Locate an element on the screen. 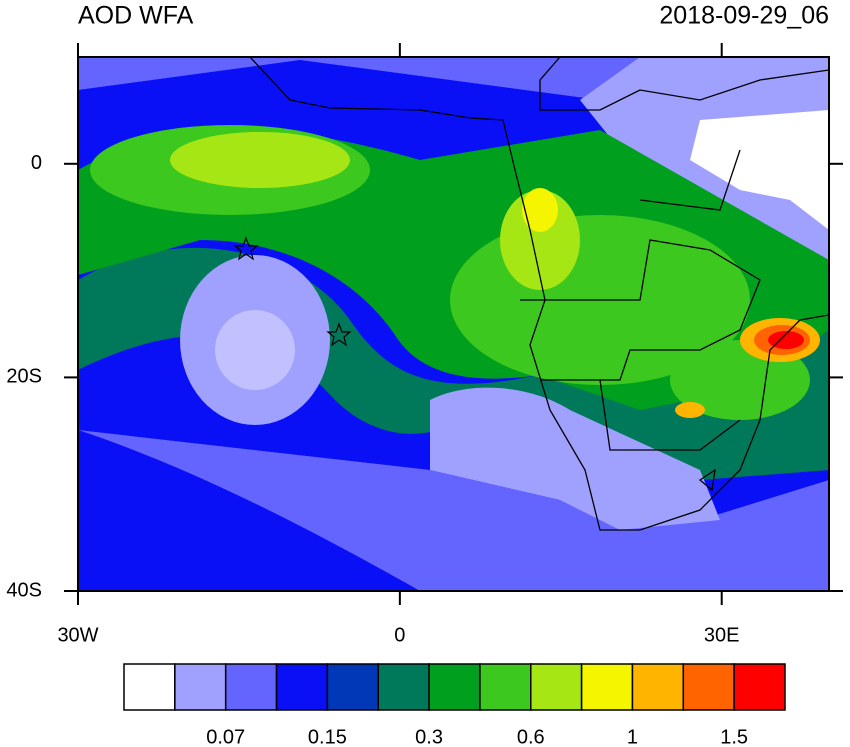 The width and height of the screenshot is (850, 747). colorbar-label: 0.15 is located at coordinates (327, 736).